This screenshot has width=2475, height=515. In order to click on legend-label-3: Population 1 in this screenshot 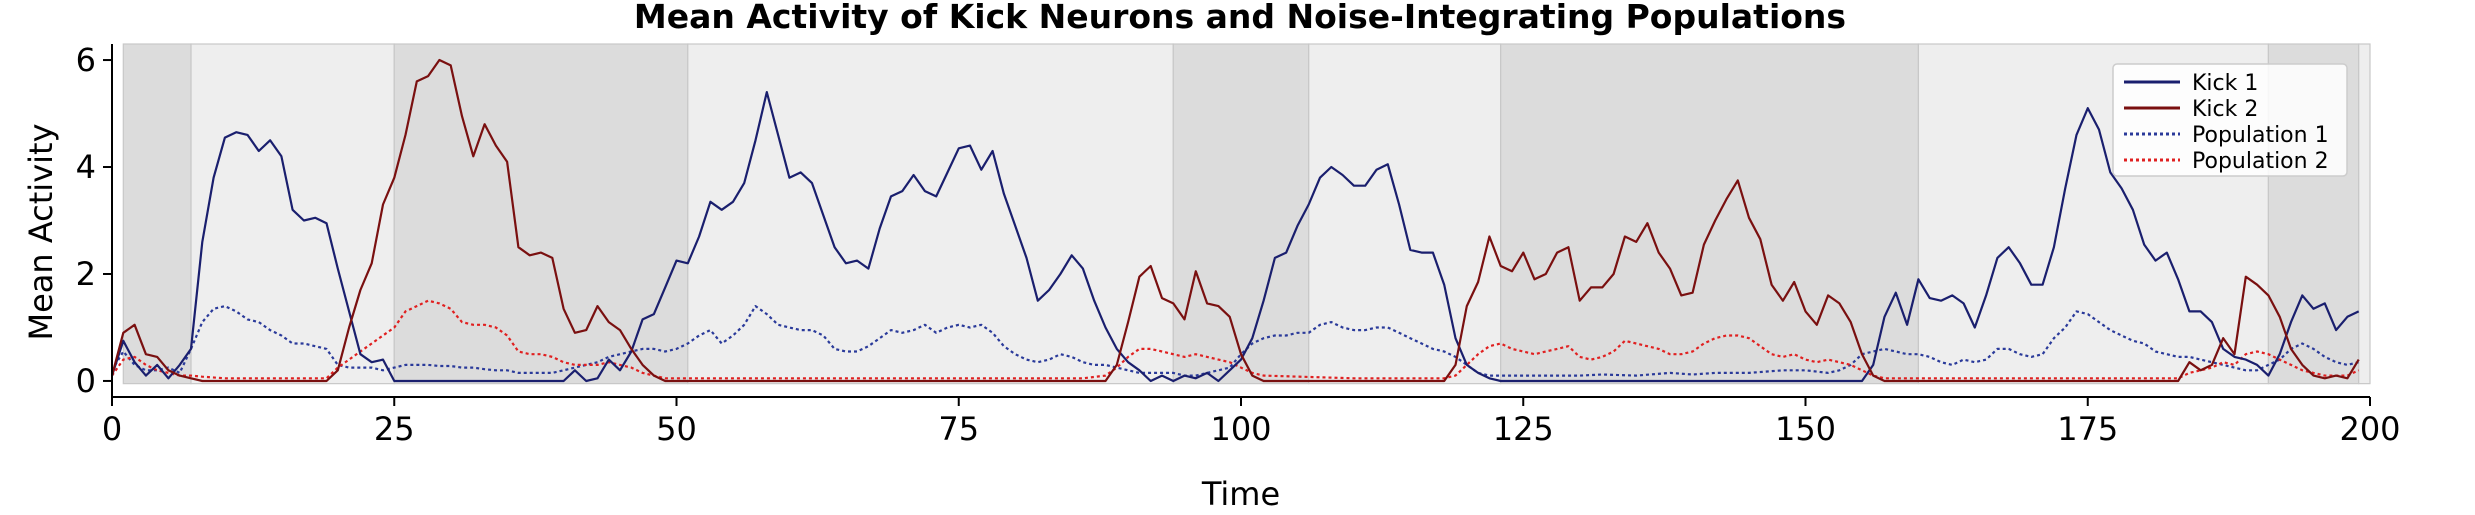, I will do `click(2260, 135)`.